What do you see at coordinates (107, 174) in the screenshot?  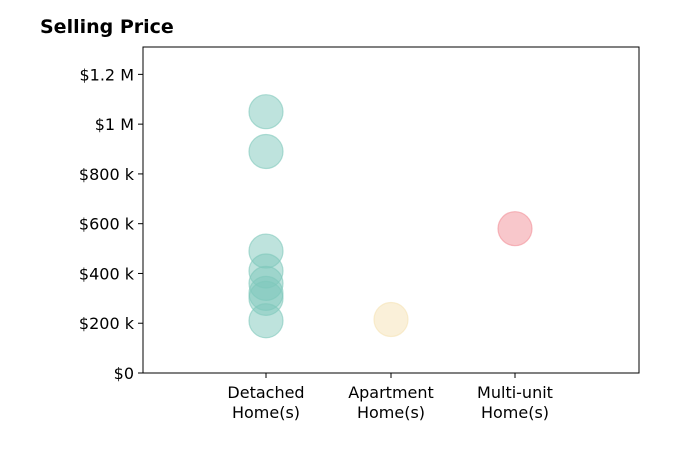 I see `y-tick-label: $800 k` at bounding box center [107, 174].